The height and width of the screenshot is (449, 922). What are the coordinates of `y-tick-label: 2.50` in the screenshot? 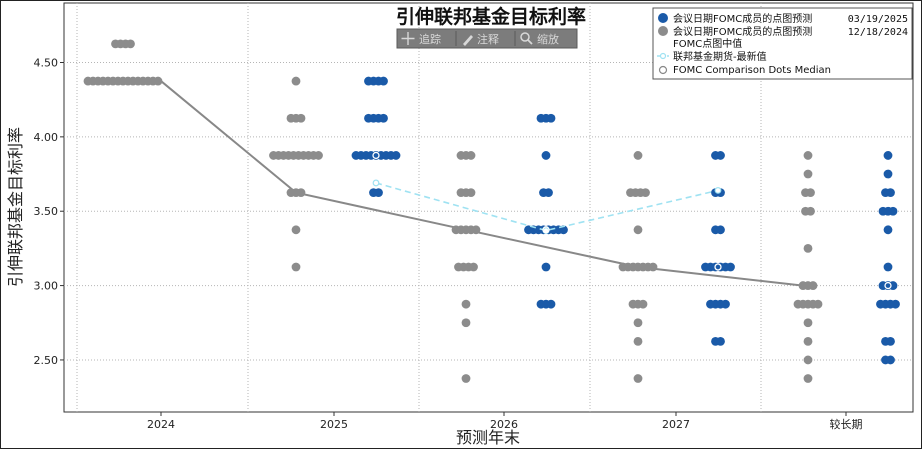 It's located at (46, 360).